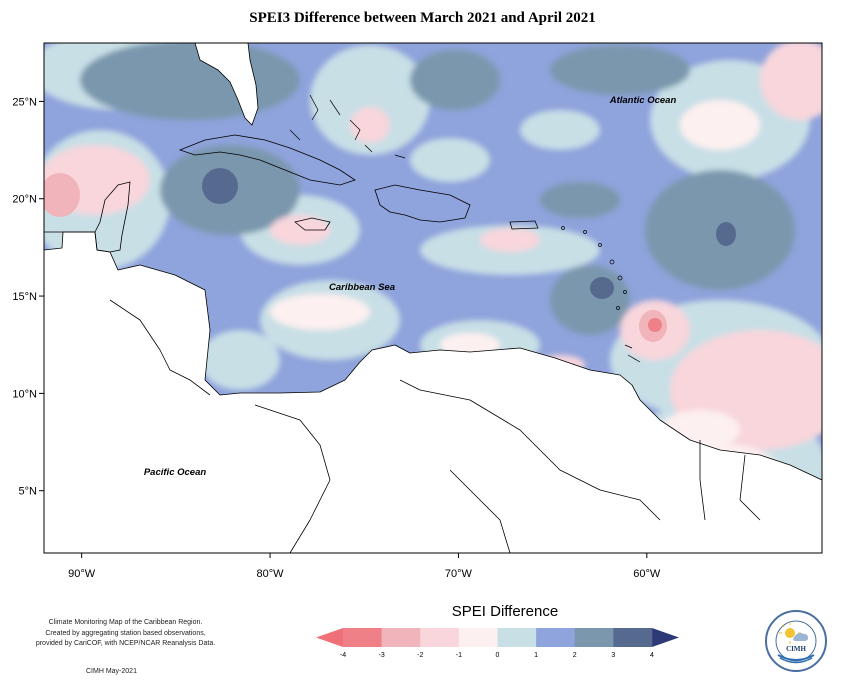 Image resolution: width=845 pixels, height=684 pixels. What do you see at coordinates (28, 492) in the screenshot?
I see `y-tick-label: 5°N` at bounding box center [28, 492].